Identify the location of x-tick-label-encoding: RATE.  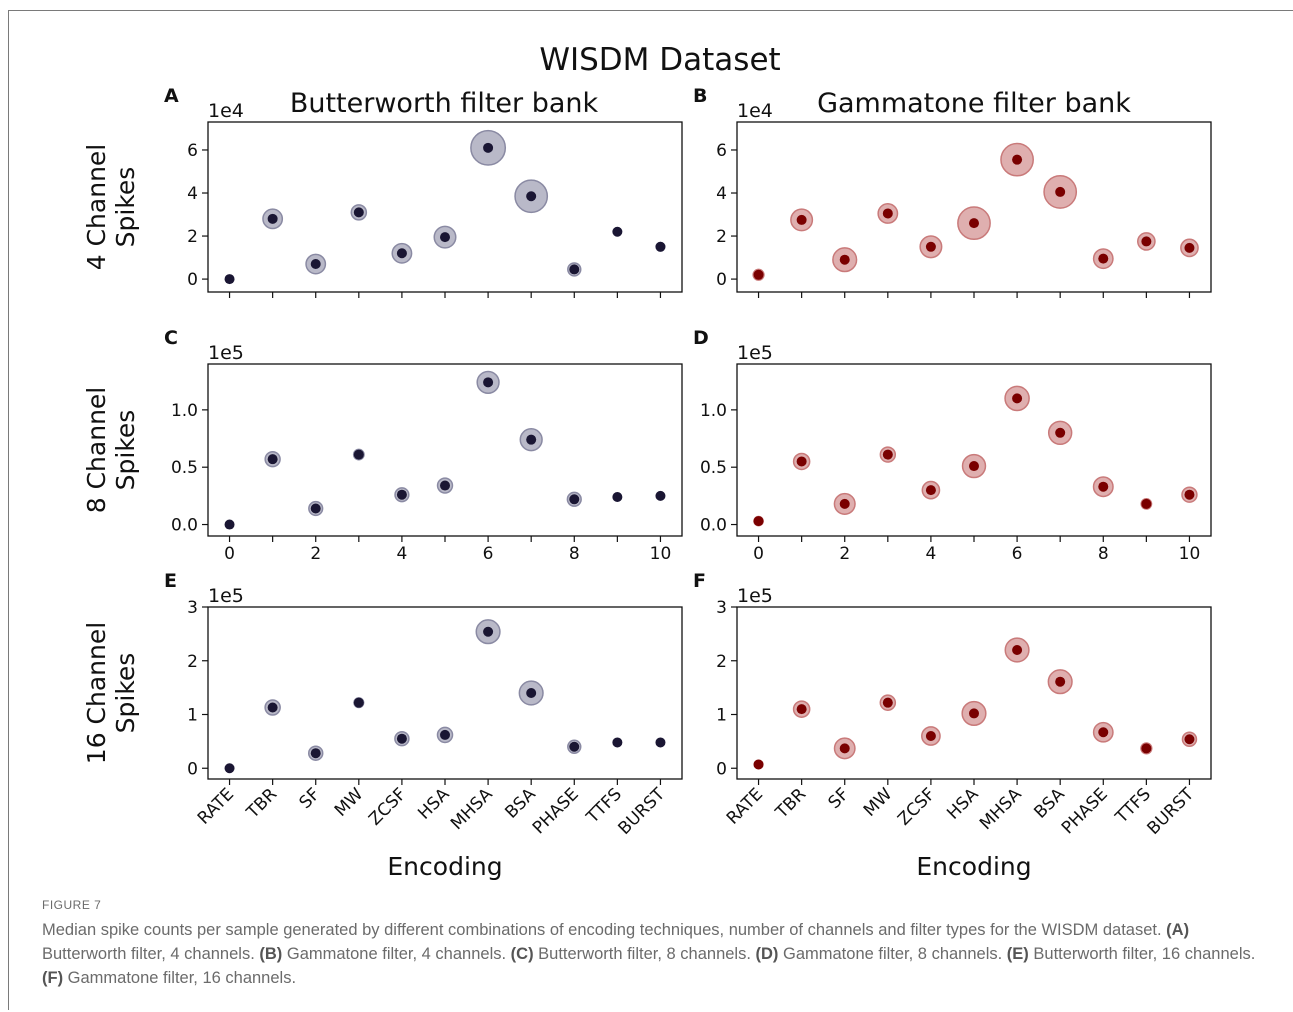
(745, 806).